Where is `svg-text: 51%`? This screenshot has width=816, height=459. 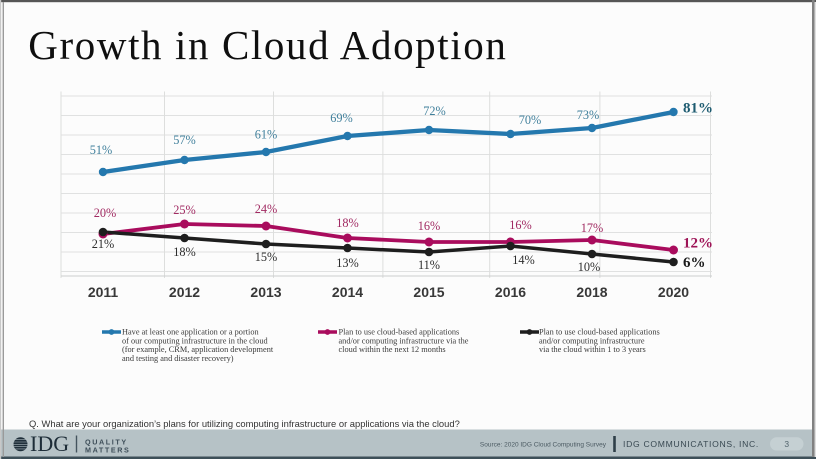
svg-text: 51% is located at coordinates (101, 150).